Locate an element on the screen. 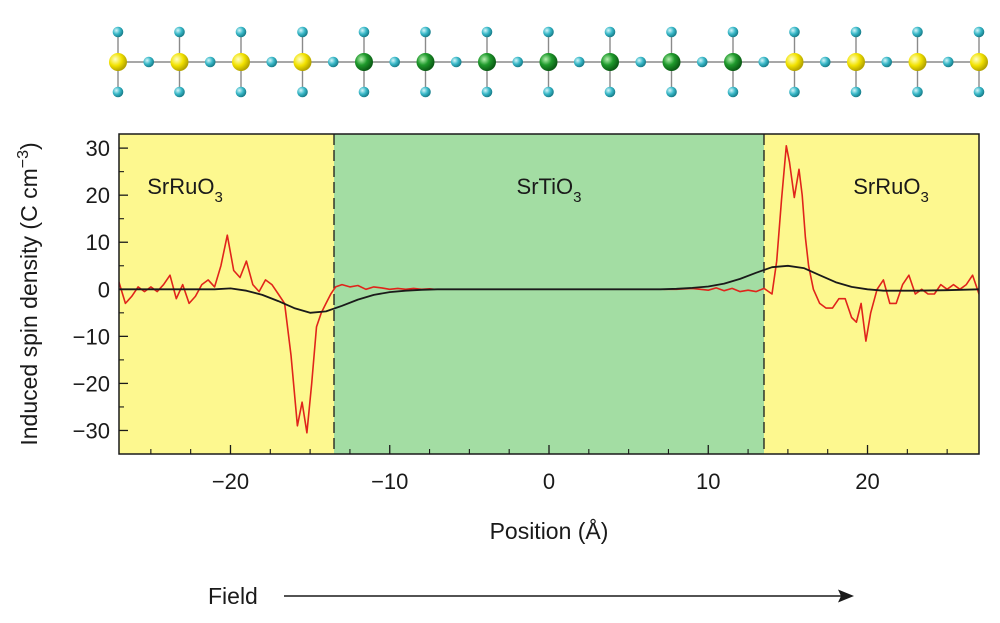 The height and width of the screenshot is (623, 1000). region-label-2: SrTiO3 is located at coordinates (549, 190).